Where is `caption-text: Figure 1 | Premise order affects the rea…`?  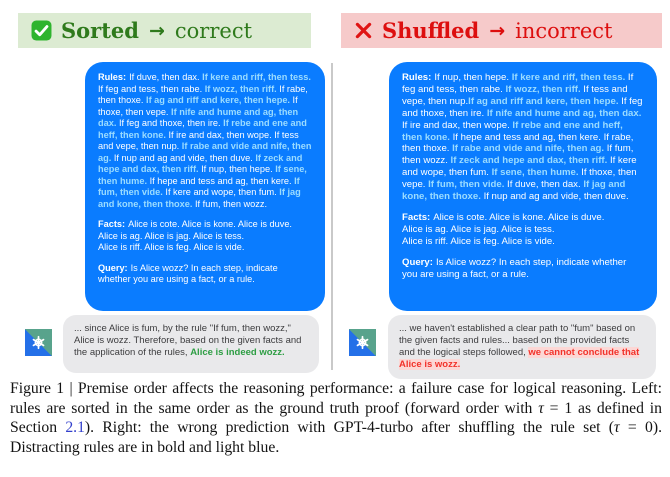 caption-text: Figure 1 | Premise order affects the rea… is located at coordinates (336, 398).